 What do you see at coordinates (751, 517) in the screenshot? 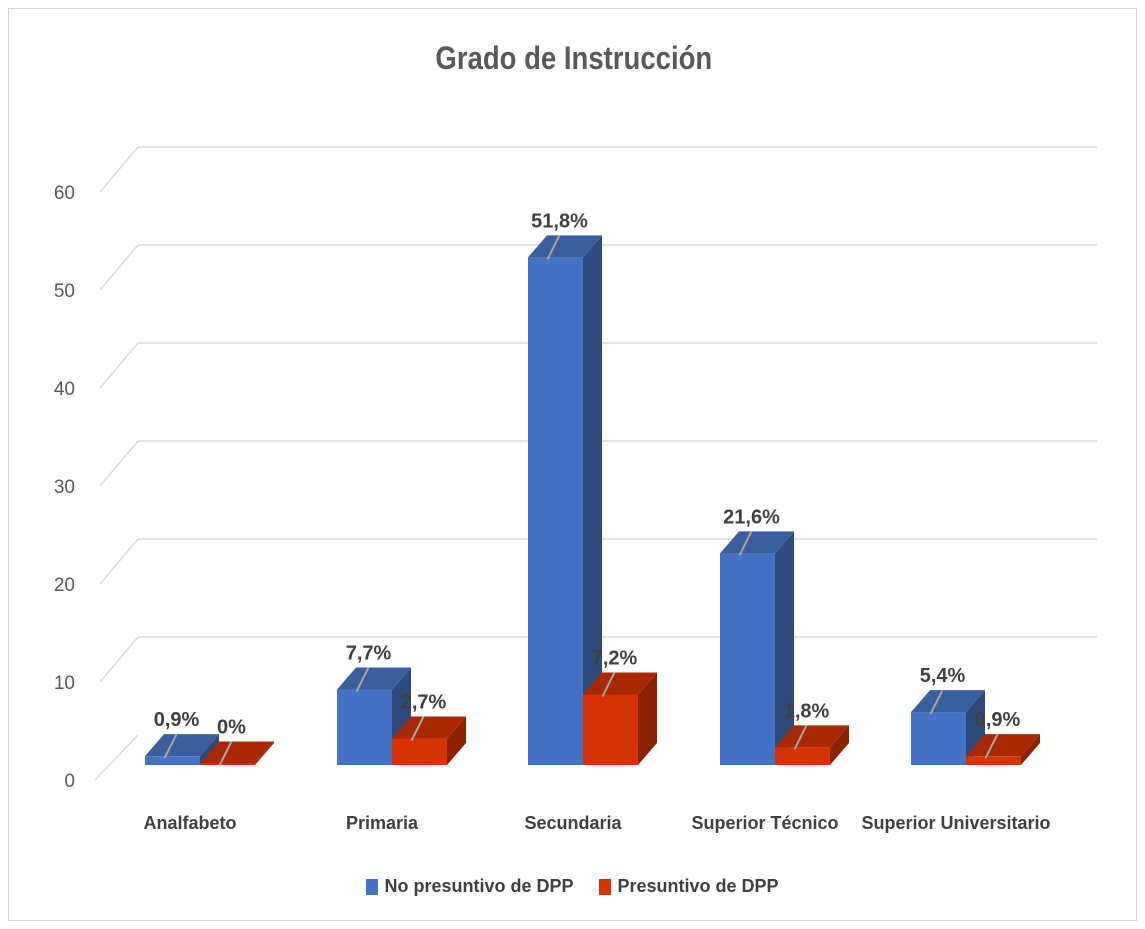
I see `data-label: 21,6%` at bounding box center [751, 517].